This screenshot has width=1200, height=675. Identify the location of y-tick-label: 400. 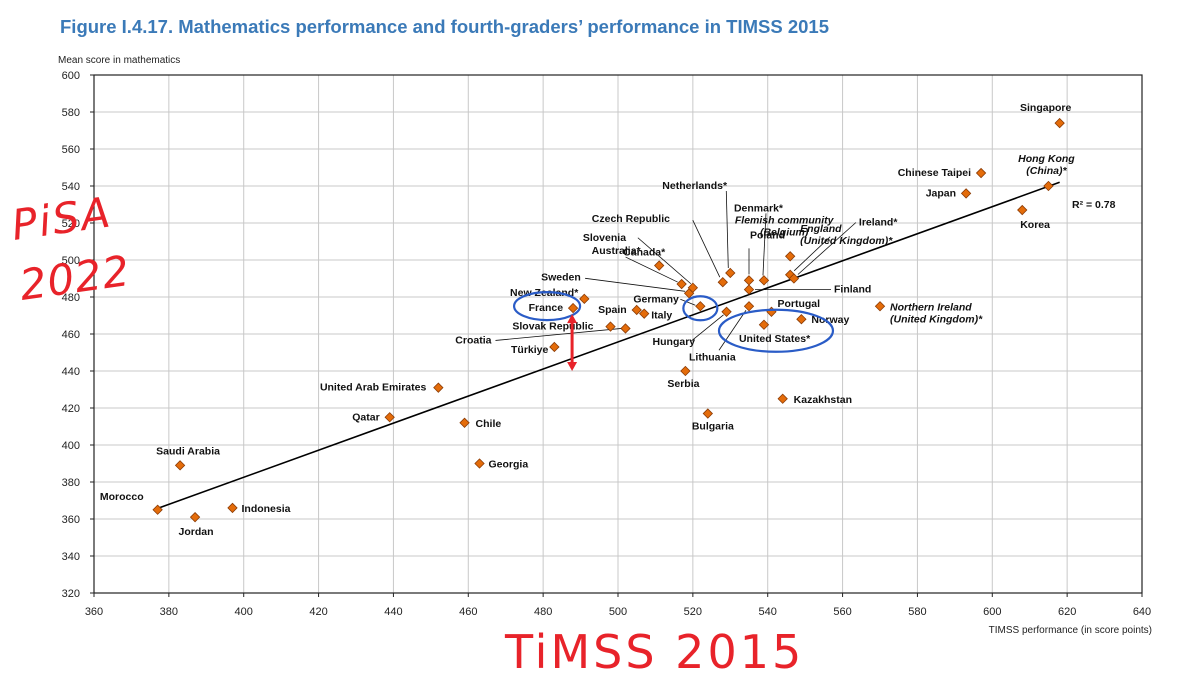
(71, 446).